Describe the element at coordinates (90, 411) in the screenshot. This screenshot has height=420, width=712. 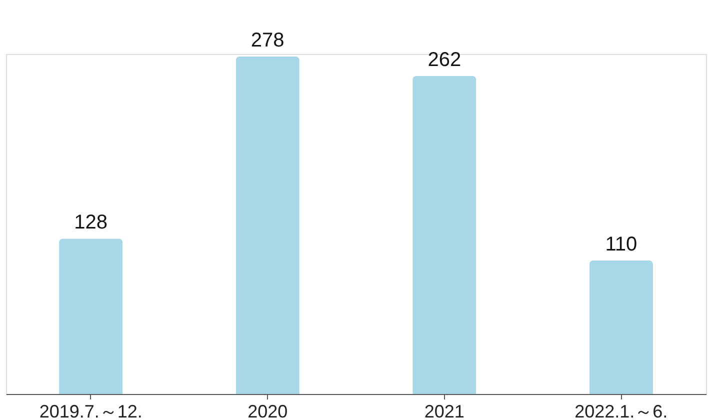
I see `x-tick-label: 2019.7.～12.` at that location.